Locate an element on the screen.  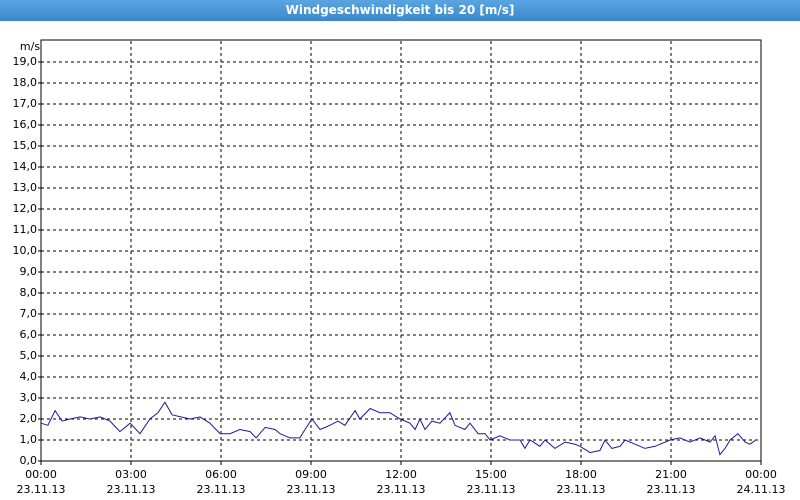
y-tick-label: 12,0 is located at coordinates (25, 208).